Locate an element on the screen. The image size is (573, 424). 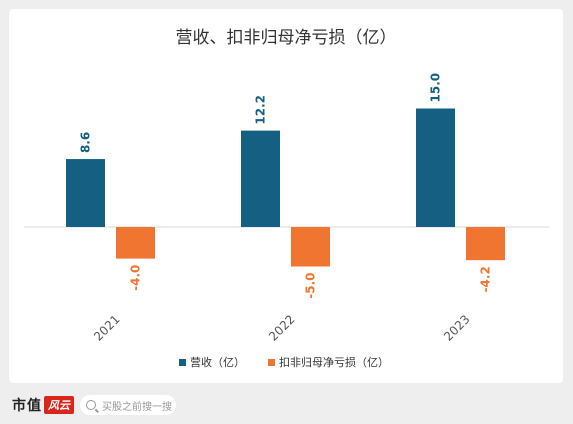
bar-revenue-2021 is located at coordinates (85, 193).